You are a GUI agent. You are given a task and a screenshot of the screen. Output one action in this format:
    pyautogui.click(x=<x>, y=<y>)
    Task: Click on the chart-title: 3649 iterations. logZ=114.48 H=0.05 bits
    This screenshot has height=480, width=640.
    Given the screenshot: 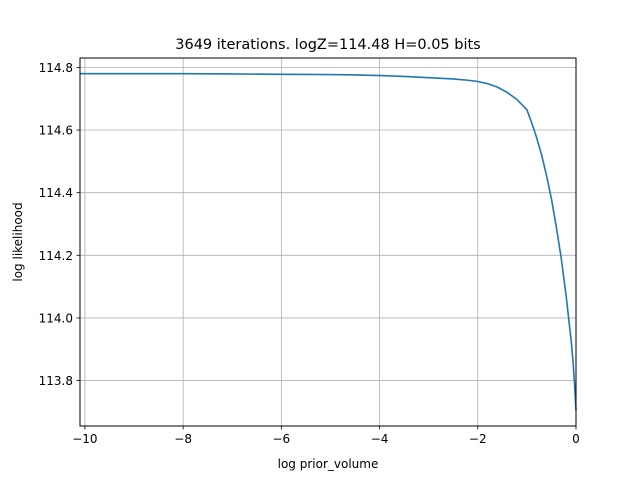 What is the action you would take?
    pyautogui.click(x=328, y=45)
    